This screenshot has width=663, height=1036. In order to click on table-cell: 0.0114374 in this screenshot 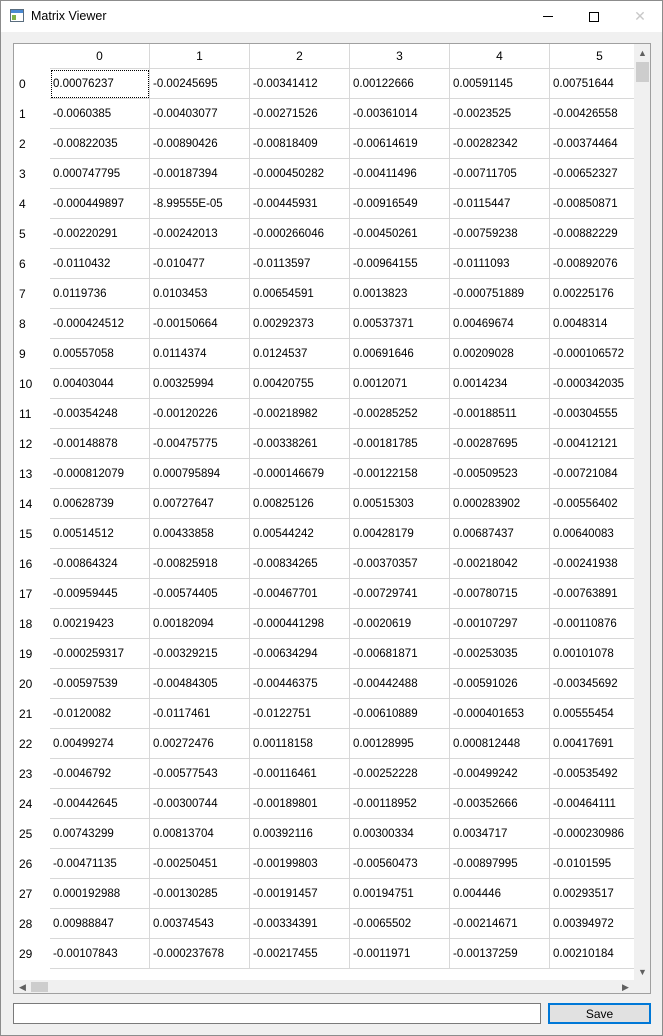, I will do `click(200, 354)`.